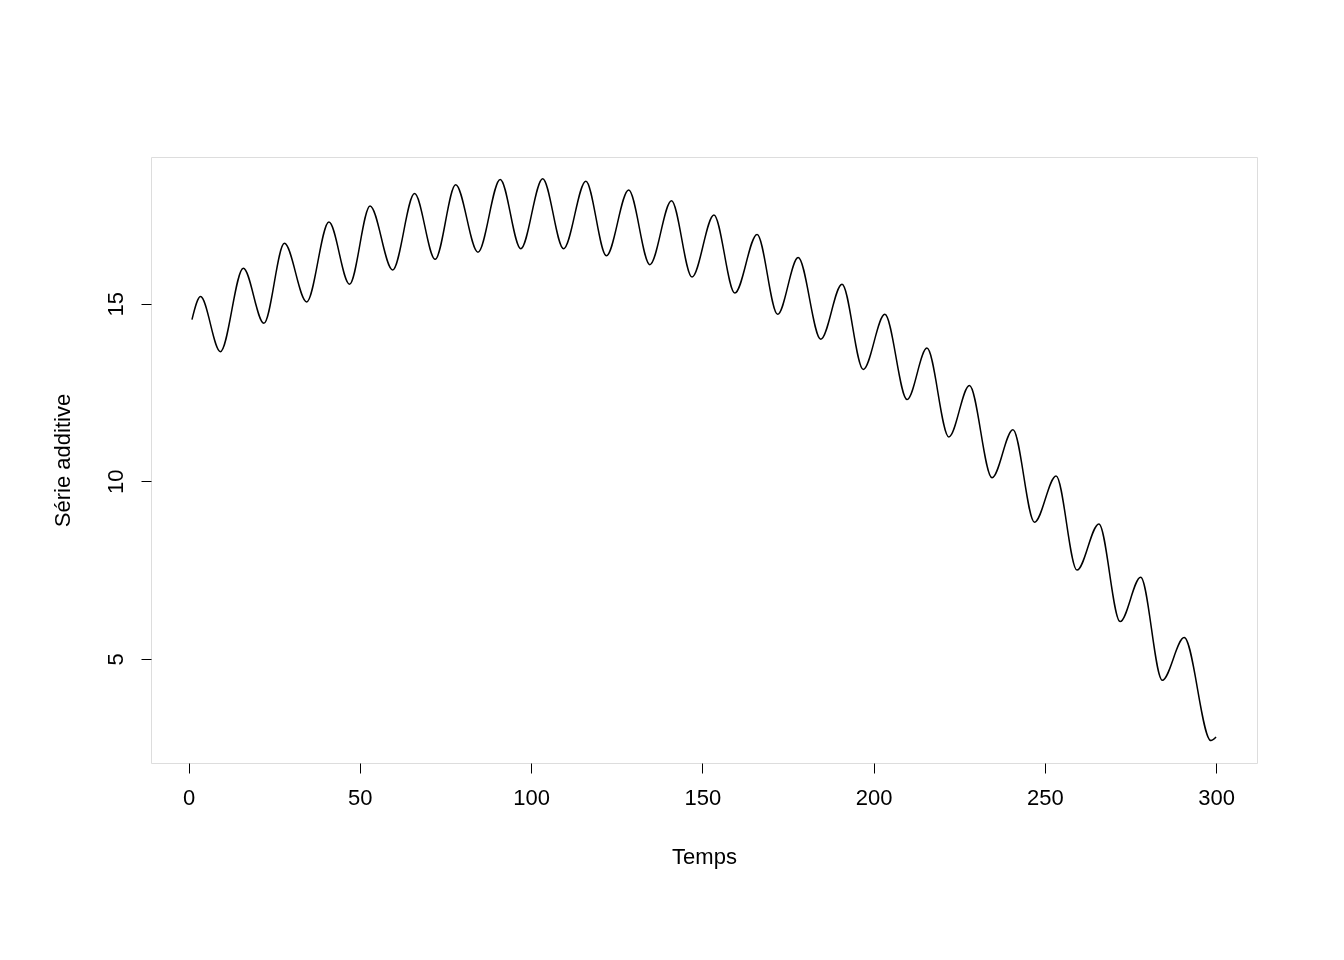 The width and height of the screenshot is (1344, 960). Describe the element at coordinates (1216, 797) in the screenshot. I see `x-tick-label: 300` at that location.